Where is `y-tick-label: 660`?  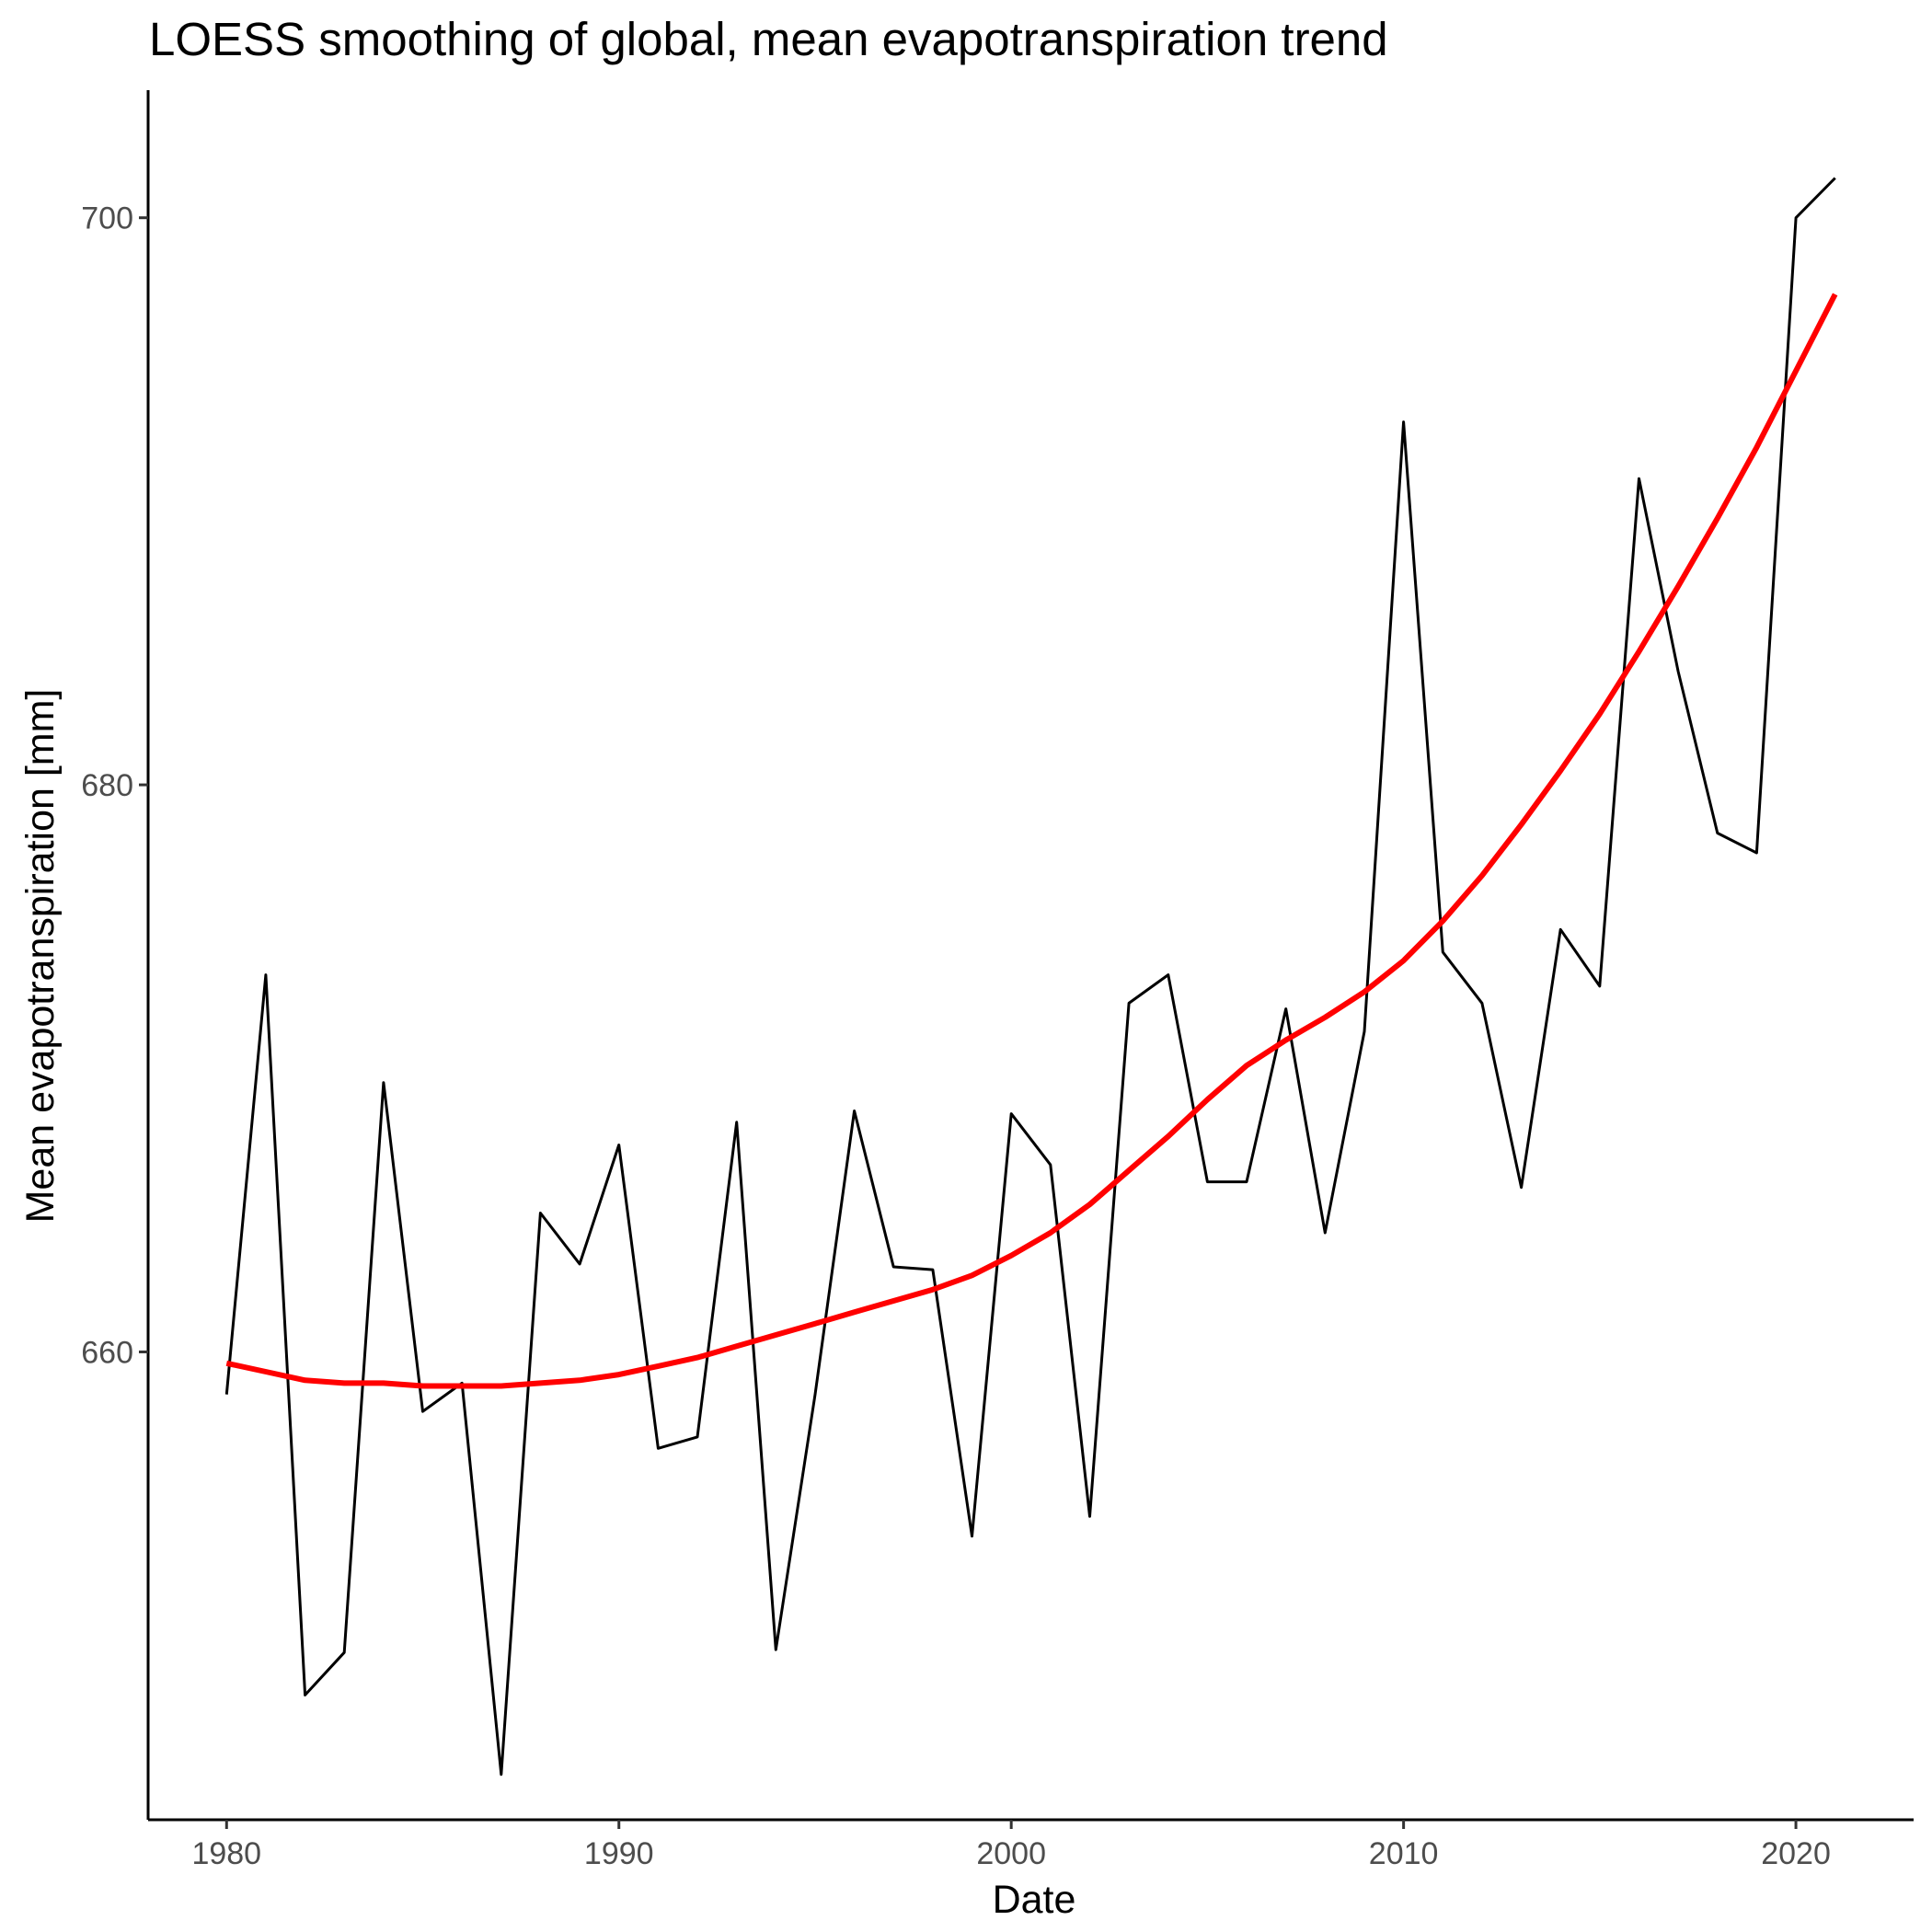
y-tick-label: 660 is located at coordinates (107, 1352).